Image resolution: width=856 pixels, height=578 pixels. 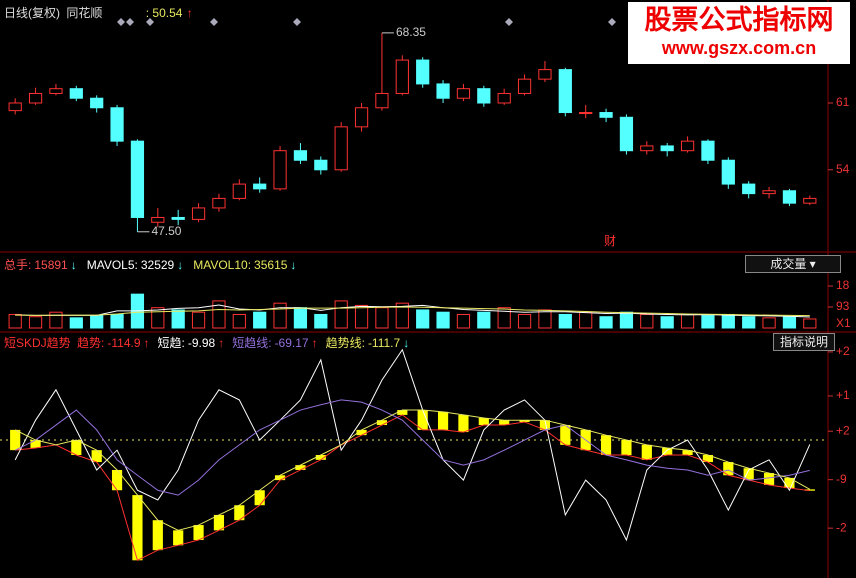 What do you see at coordinates (384, 343) in the screenshot?
I see `legend-value: -111.7` at bounding box center [384, 343].